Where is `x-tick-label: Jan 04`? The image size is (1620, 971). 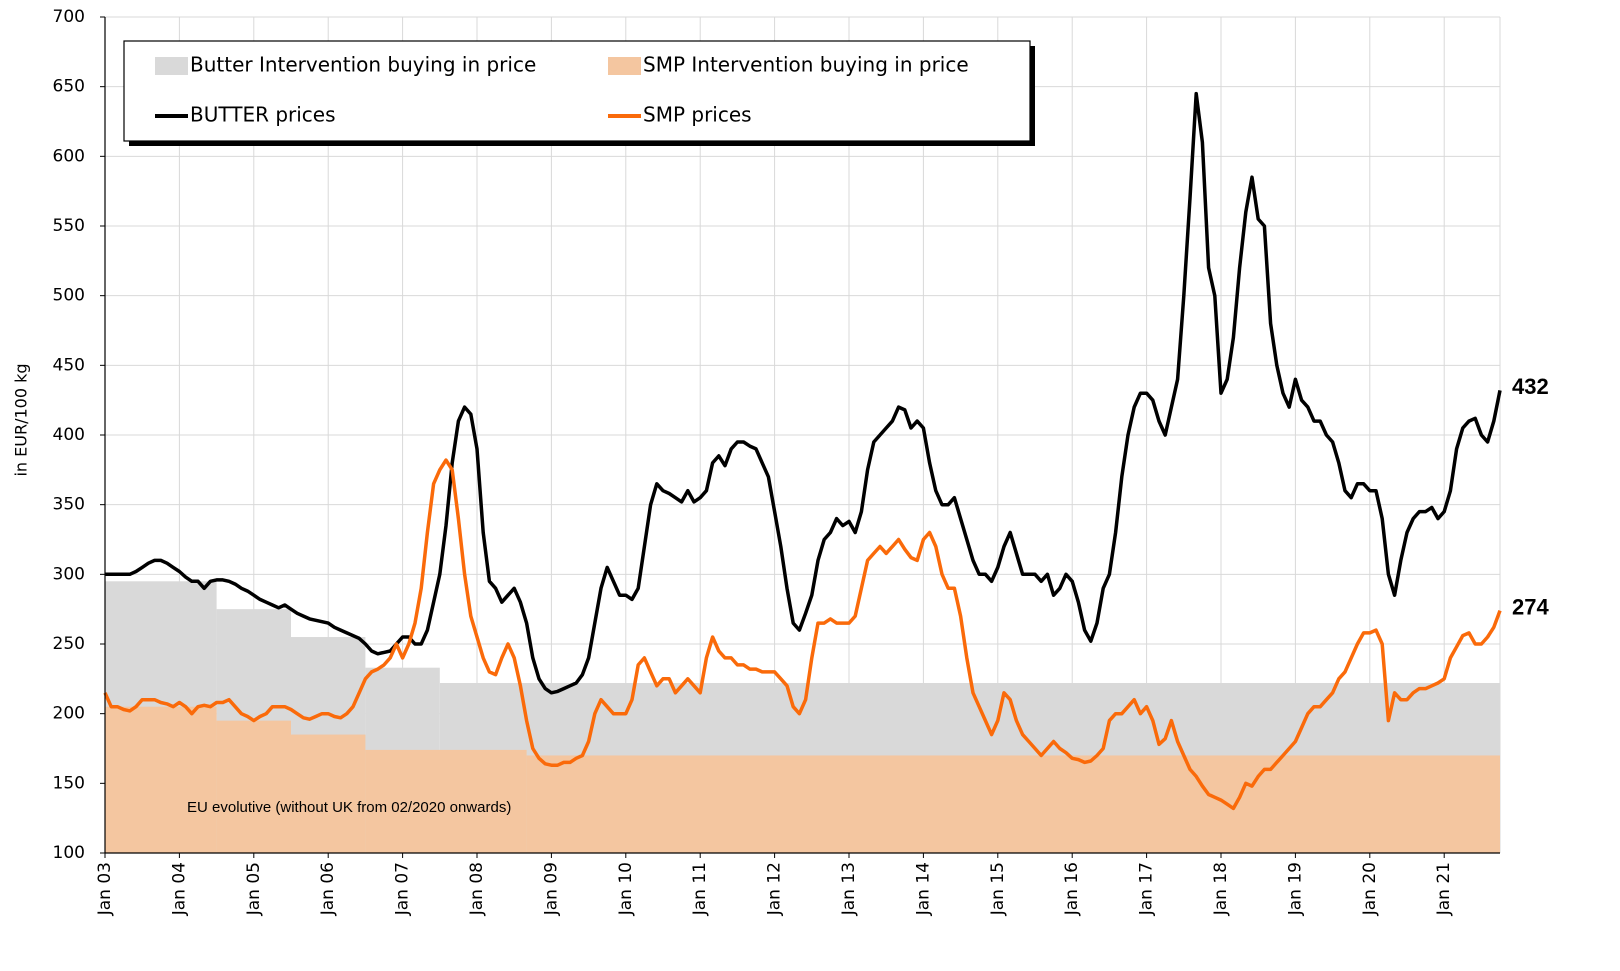
x-tick-label: Jan 04 is located at coordinates (179, 889).